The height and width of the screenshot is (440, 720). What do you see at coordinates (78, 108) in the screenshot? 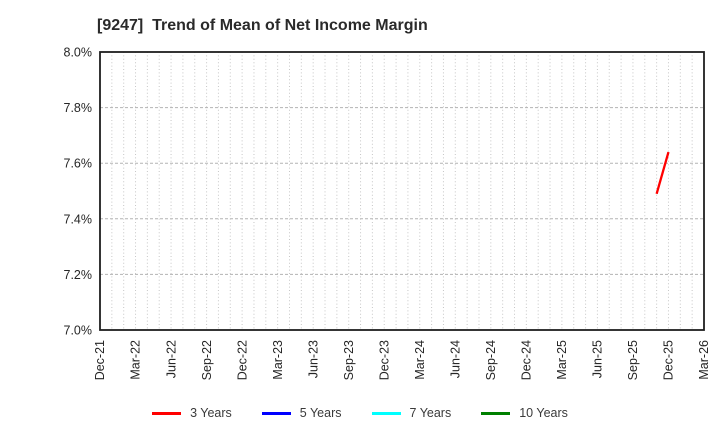
I see `y-tick-label: 7.8%` at bounding box center [78, 108].